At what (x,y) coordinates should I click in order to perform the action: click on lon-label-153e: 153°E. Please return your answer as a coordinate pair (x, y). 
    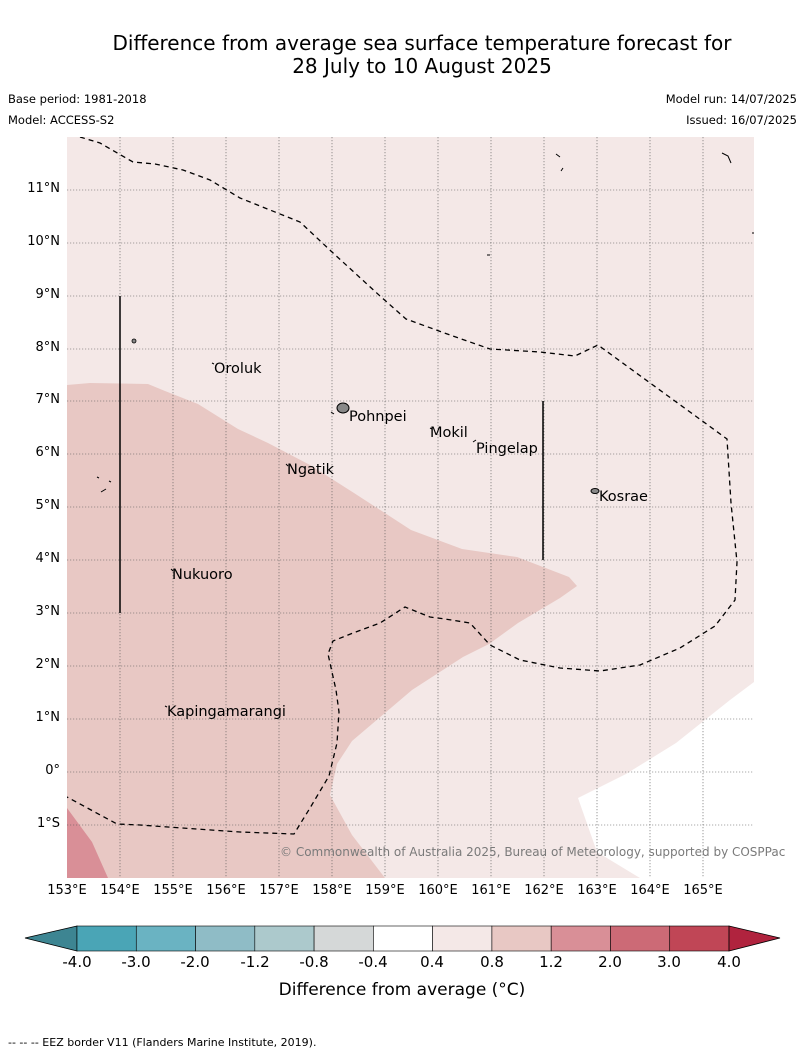
    Looking at the image, I should click on (67, 890).